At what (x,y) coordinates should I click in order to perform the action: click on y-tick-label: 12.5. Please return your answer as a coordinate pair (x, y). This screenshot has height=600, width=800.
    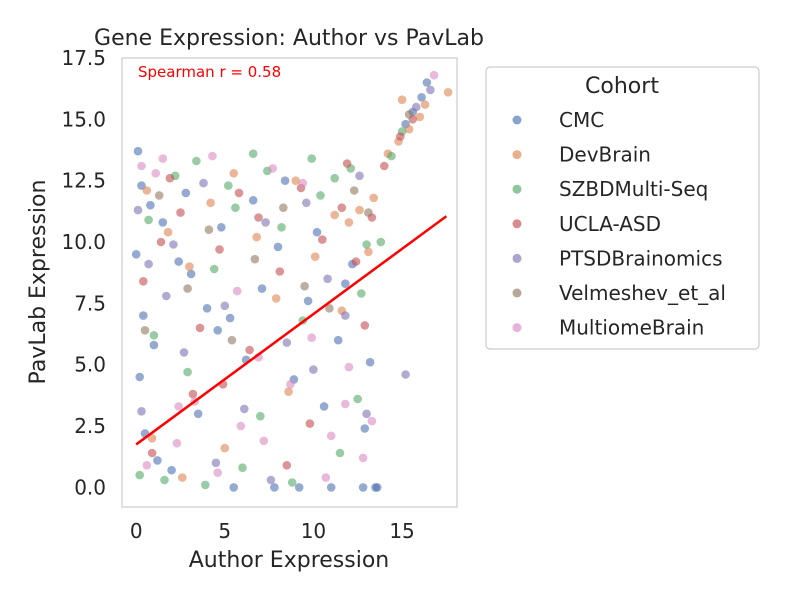
    Looking at the image, I should click on (83, 181).